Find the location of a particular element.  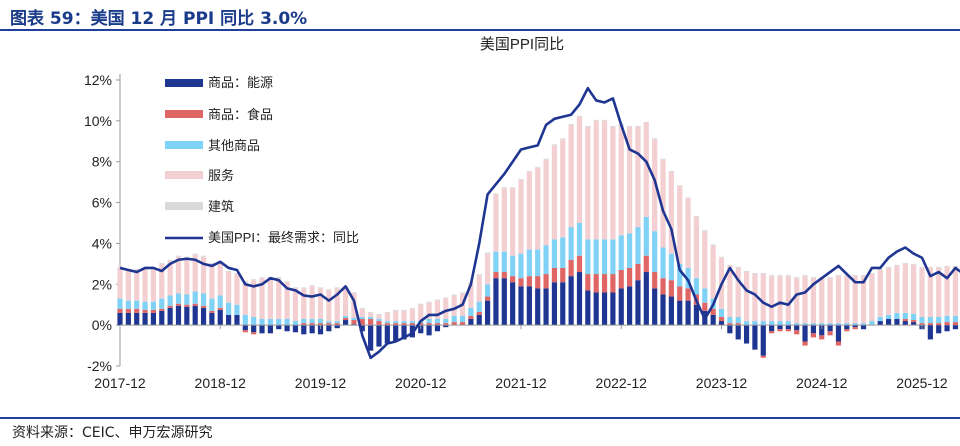

x-tick-label: 2022-12 is located at coordinates (622, 383).